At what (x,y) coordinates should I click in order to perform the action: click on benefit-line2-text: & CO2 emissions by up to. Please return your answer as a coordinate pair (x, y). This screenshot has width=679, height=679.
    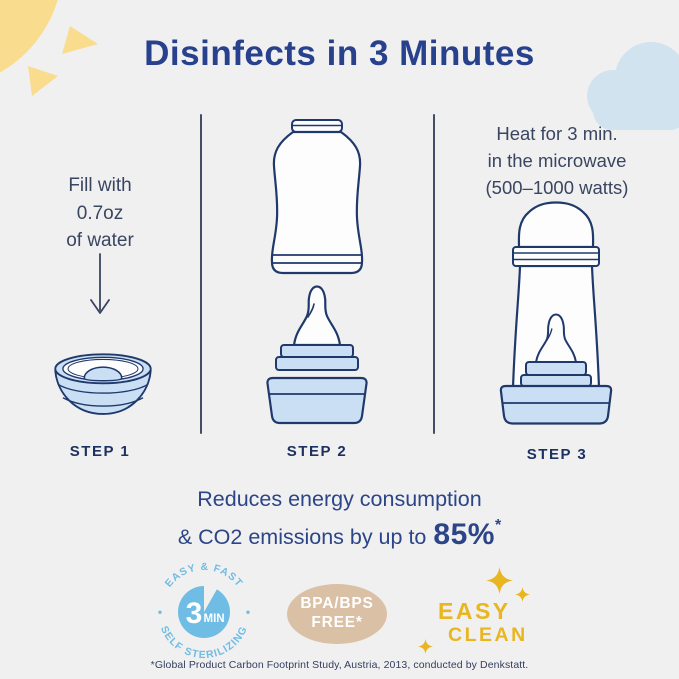
    Looking at the image, I should click on (302, 536).